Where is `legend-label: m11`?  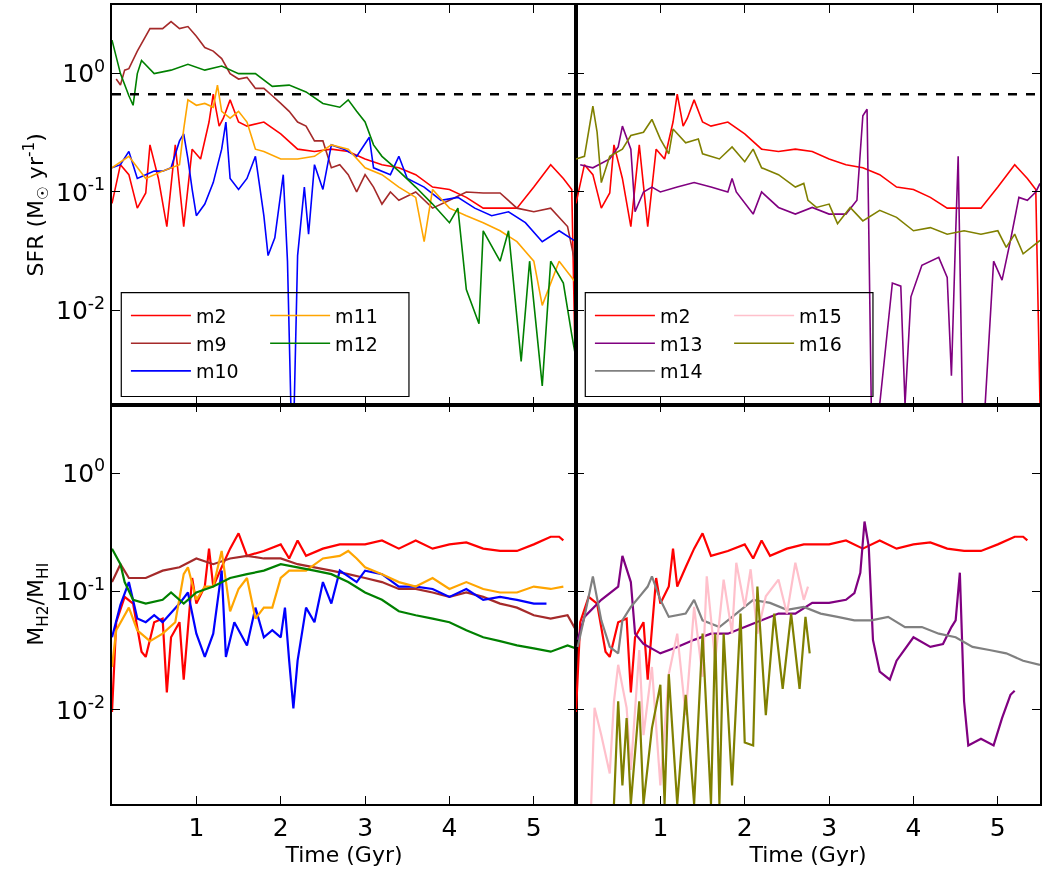
legend-label: m11 is located at coordinates (356, 315).